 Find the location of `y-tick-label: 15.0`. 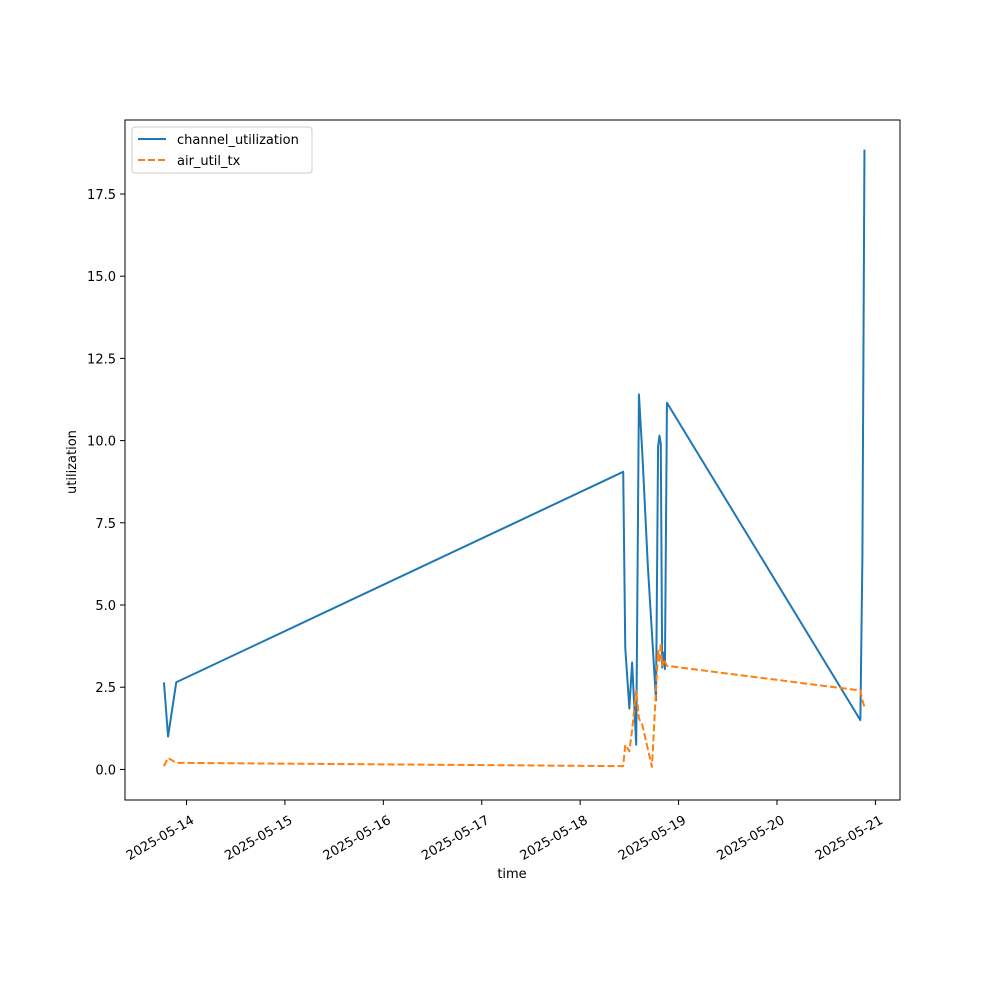

y-tick-label: 15.0 is located at coordinates (101, 277).